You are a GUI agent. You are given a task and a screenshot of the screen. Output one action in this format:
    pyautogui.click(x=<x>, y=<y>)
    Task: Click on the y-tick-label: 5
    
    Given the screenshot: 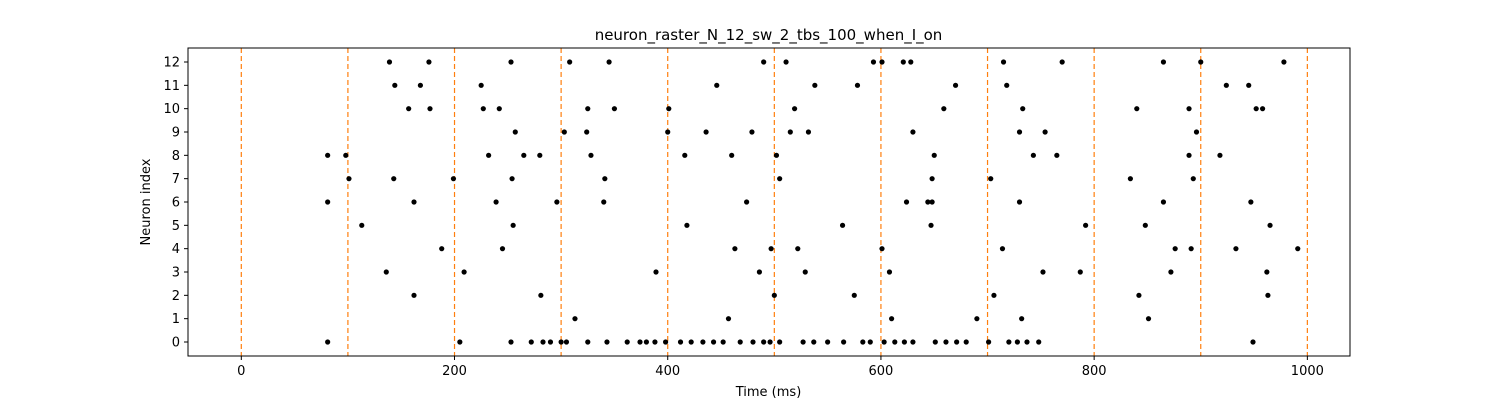 What is the action you would take?
    pyautogui.click(x=176, y=226)
    